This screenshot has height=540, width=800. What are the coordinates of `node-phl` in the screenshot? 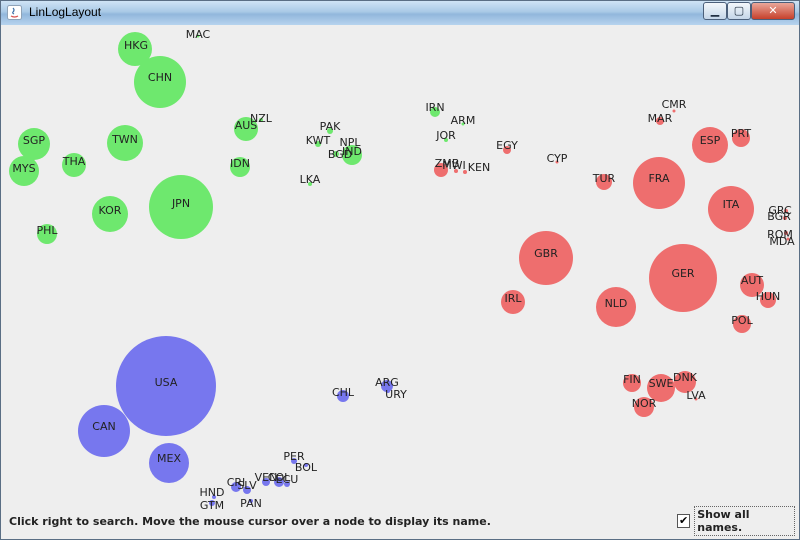 It's located at (47, 234).